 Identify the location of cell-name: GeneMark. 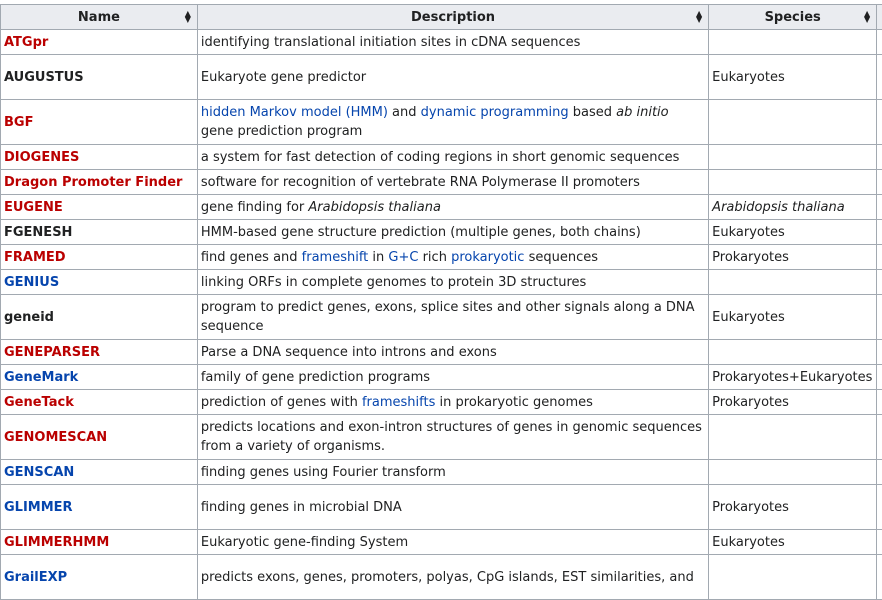
(99, 377).